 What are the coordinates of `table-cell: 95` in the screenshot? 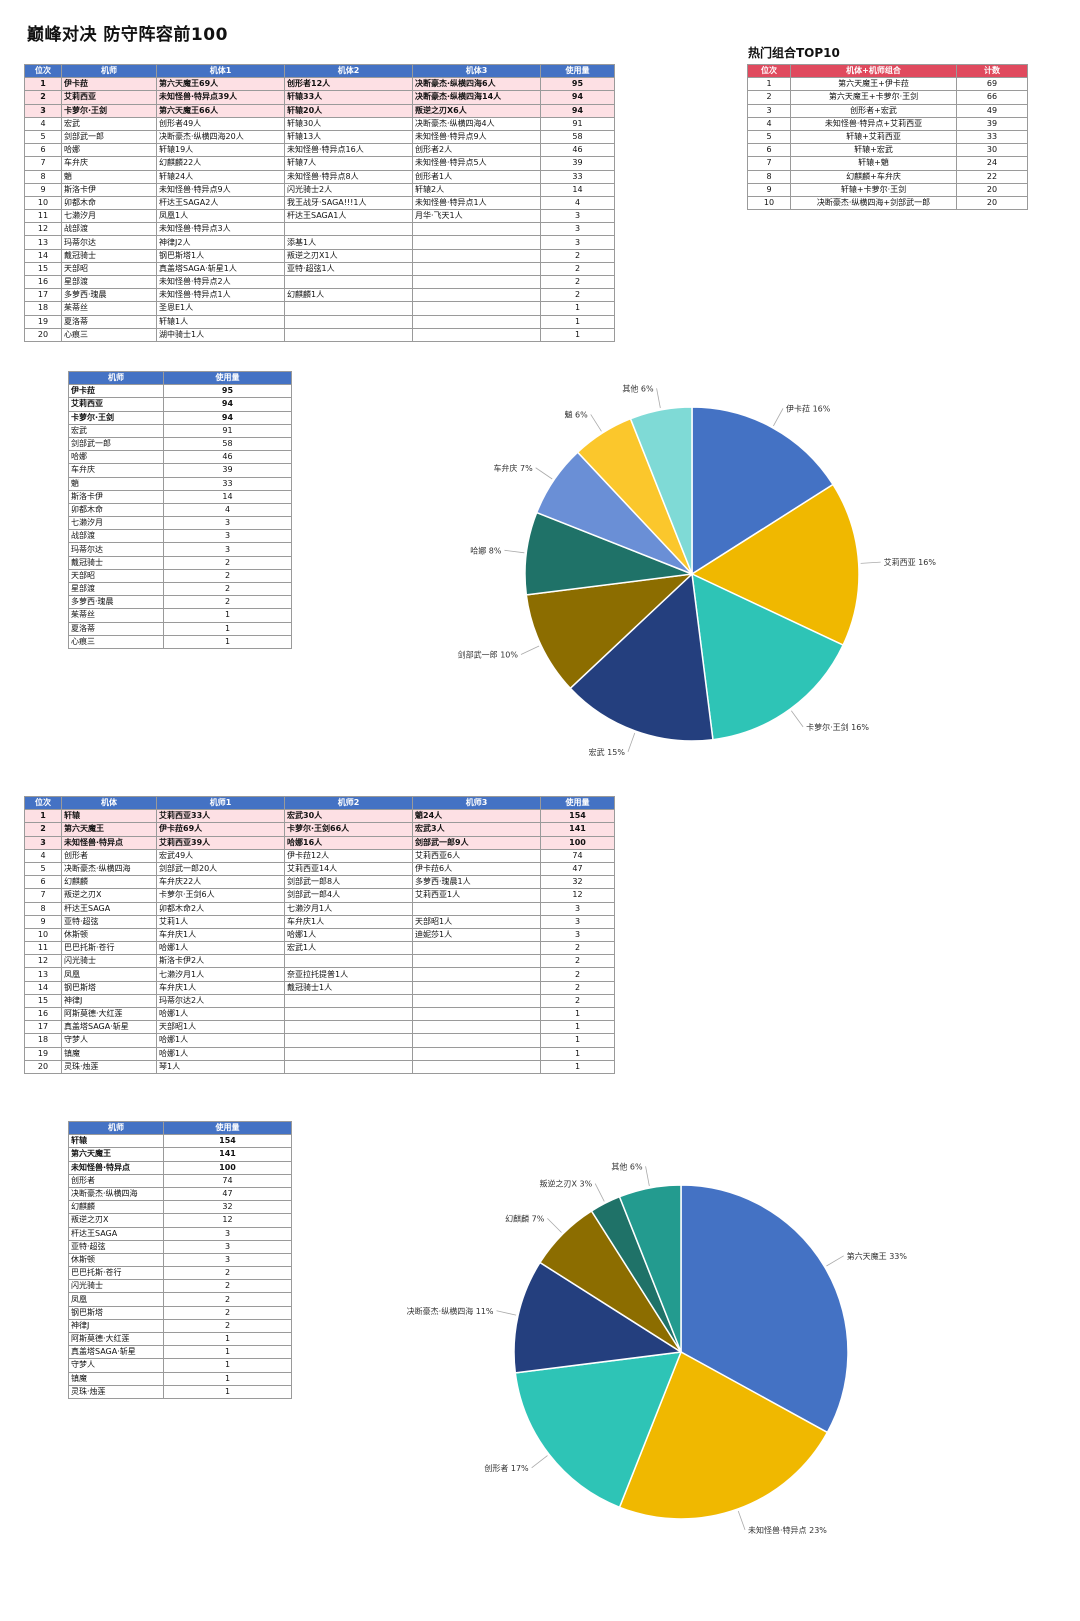 It's located at (577, 84).